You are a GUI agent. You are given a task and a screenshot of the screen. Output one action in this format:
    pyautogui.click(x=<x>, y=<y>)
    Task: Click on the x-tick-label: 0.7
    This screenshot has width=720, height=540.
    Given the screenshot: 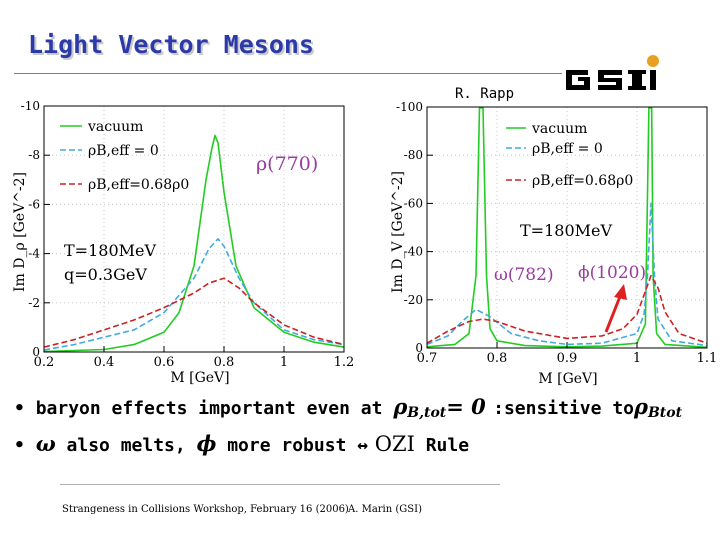 What is the action you would take?
    pyautogui.click(x=427, y=358)
    